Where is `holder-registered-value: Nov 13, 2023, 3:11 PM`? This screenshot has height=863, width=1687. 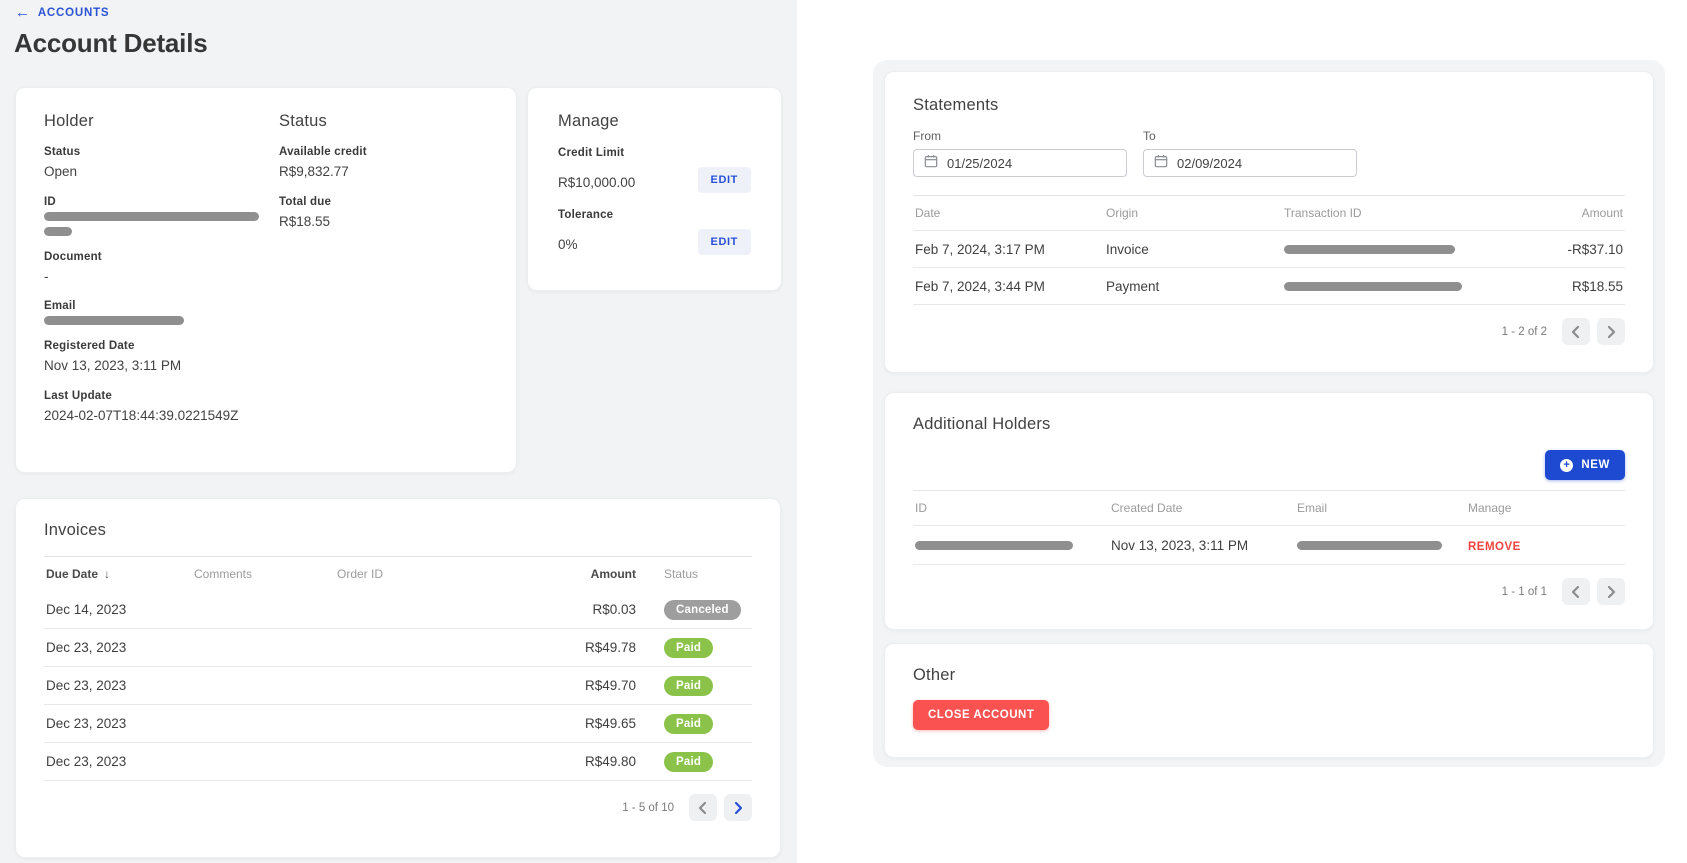 holder-registered-value: Nov 13, 2023, 3:11 PM is located at coordinates (113, 366).